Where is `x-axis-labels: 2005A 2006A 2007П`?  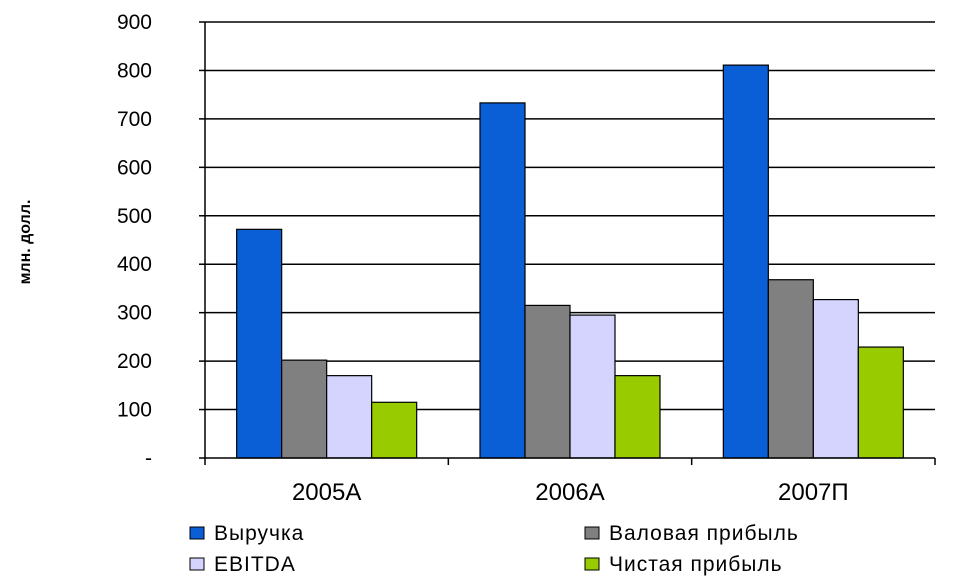
x-axis-labels: 2005A 2006A 2007П is located at coordinates (570, 482).